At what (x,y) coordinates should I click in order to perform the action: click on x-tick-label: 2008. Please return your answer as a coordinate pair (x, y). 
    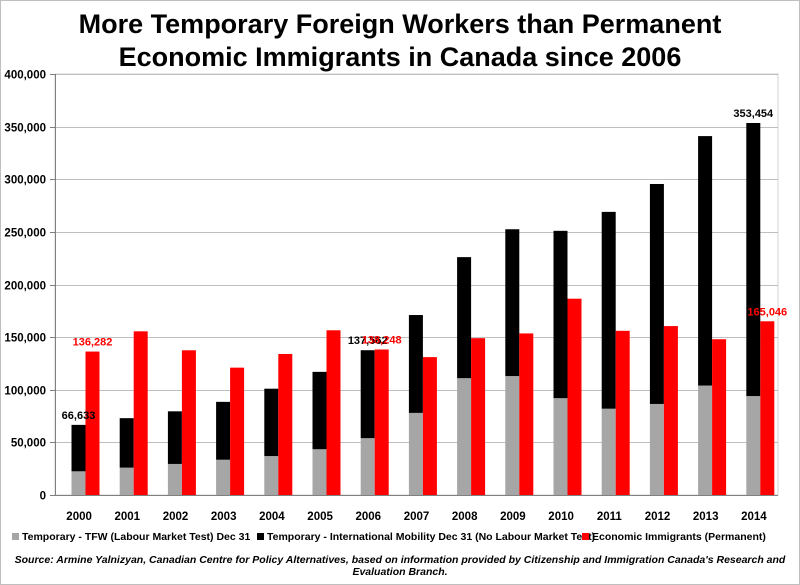
    Looking at the image, I should click on (465, 517).